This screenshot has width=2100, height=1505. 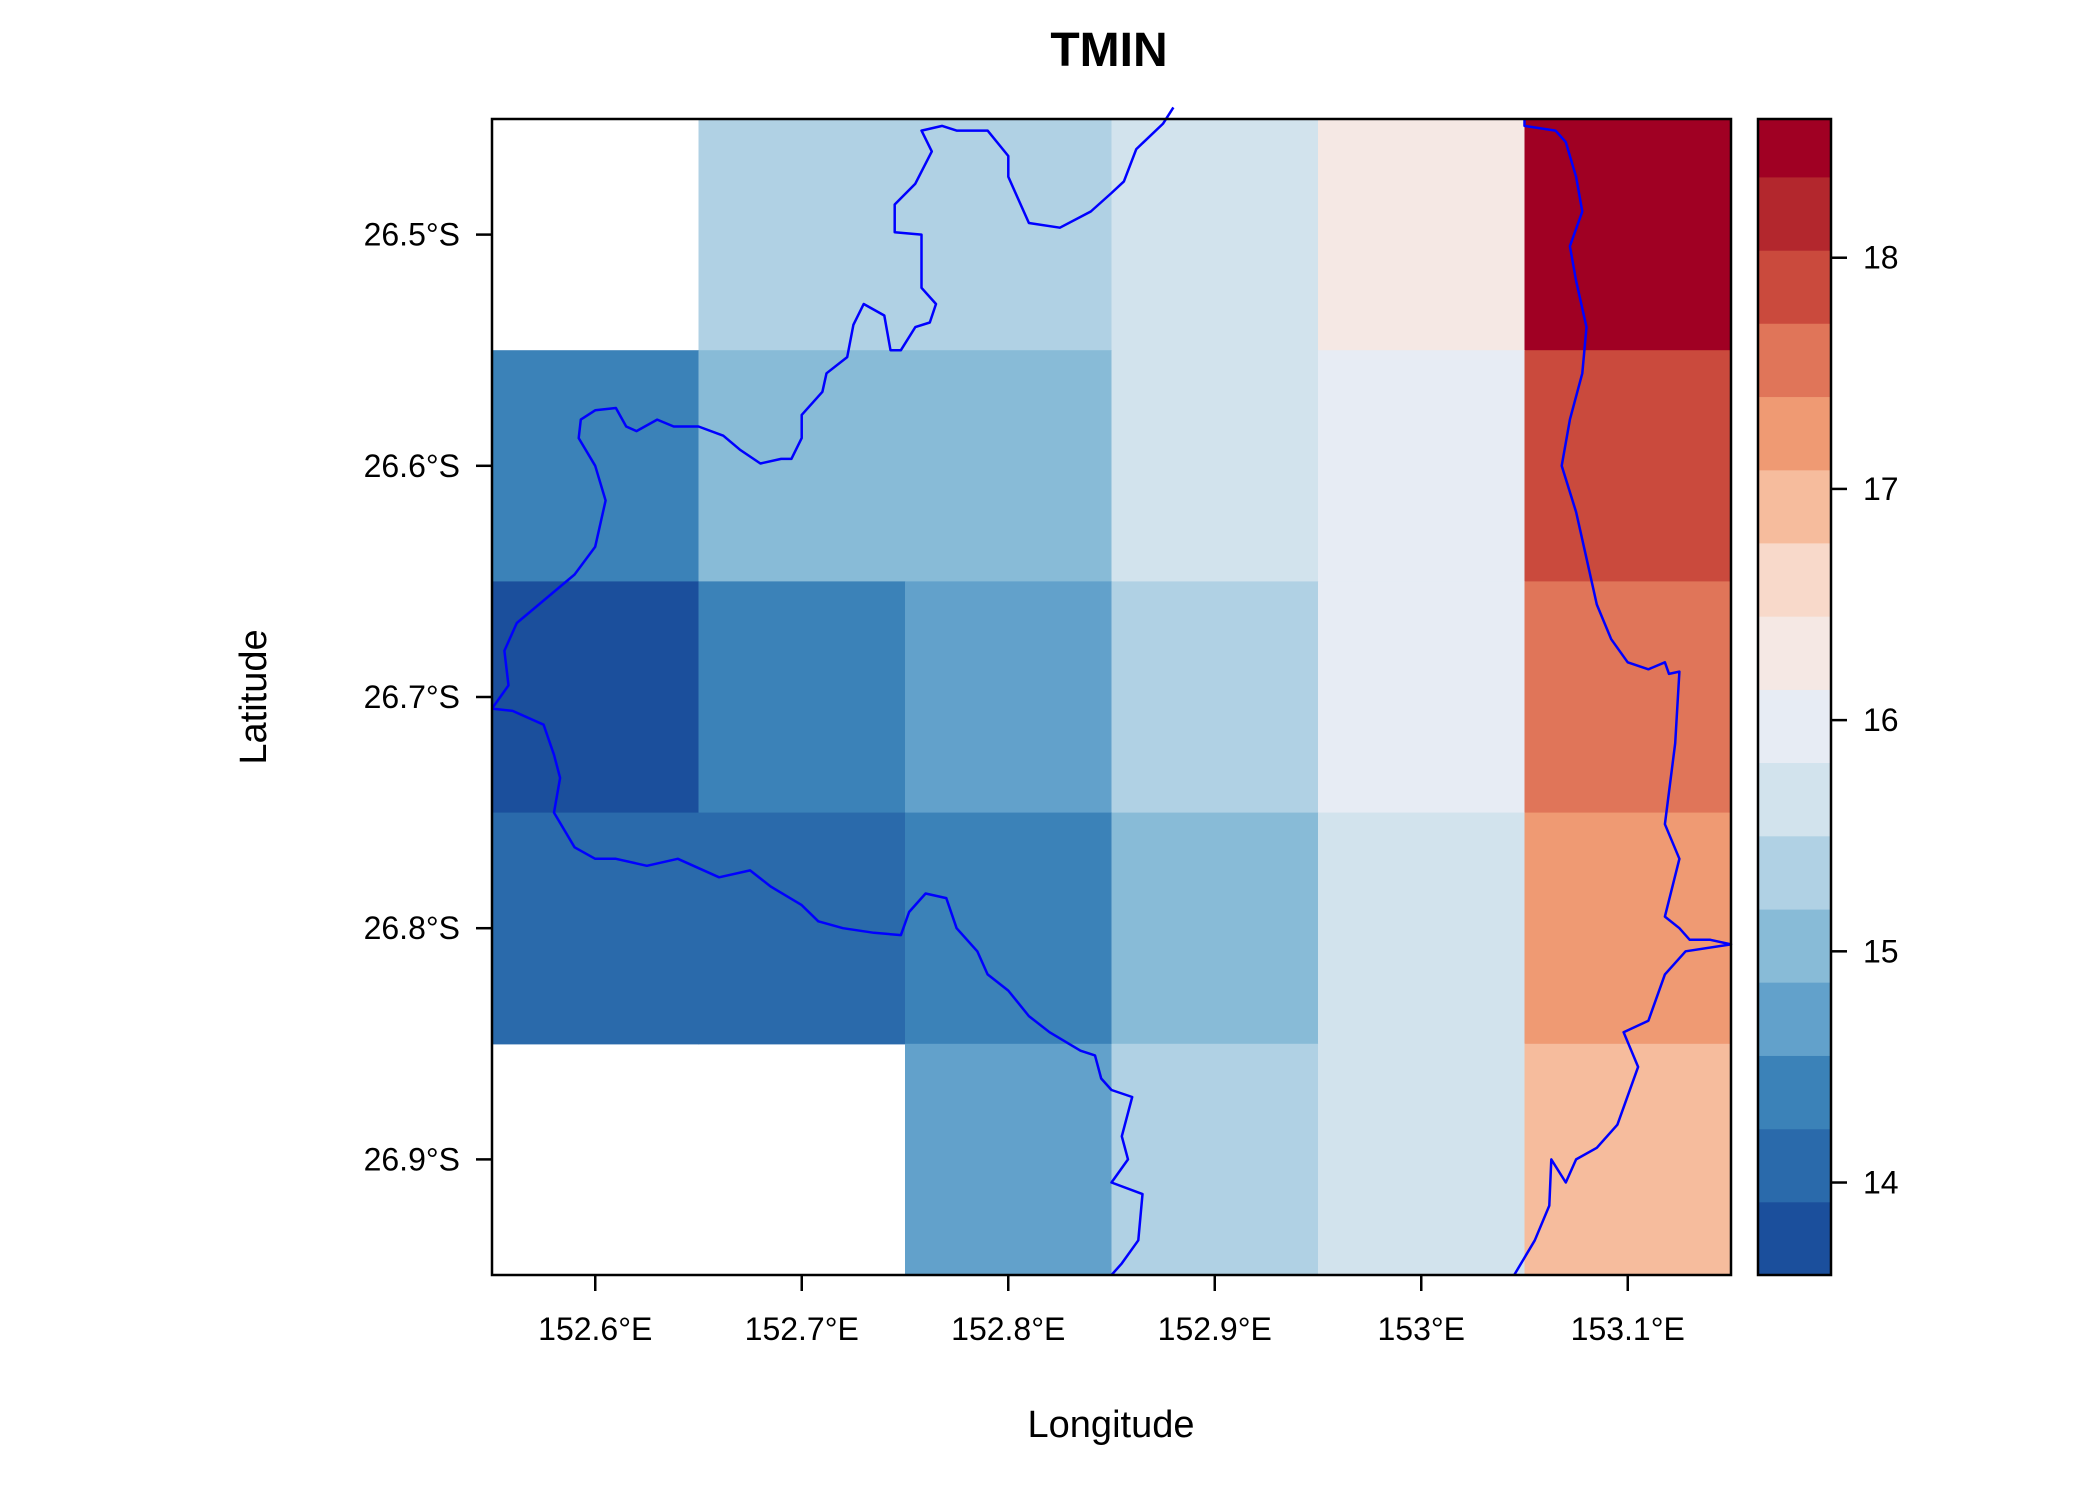 What do you see at coordinates (1111, 1311) in the screenshot?
I see `x-axis: 152.6°E 152.7°E 152.8°E 152.9°E 153°E 153.1°E` at bounding box center [1111, 1311].